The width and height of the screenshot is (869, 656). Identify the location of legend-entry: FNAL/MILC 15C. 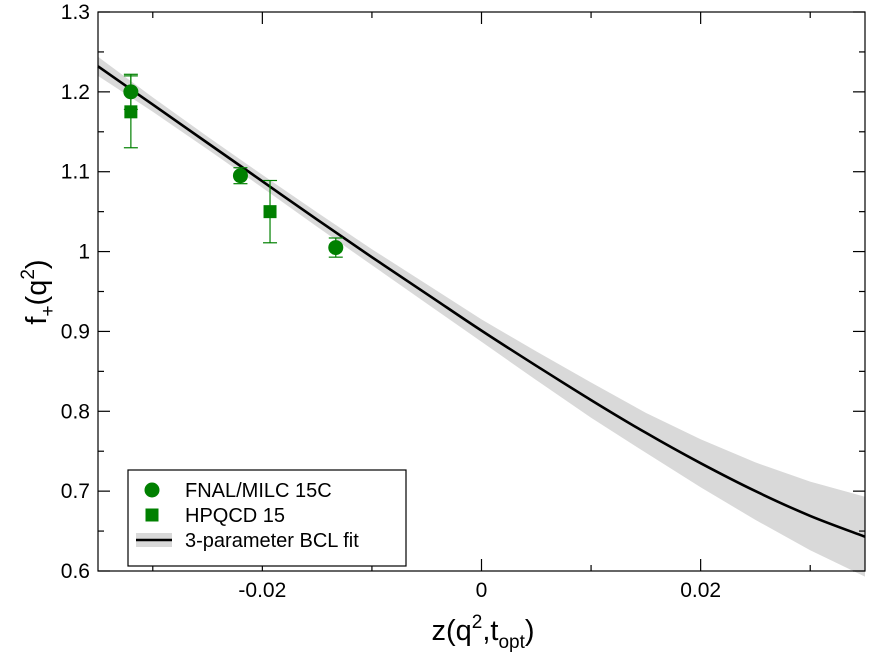
(238, 491).